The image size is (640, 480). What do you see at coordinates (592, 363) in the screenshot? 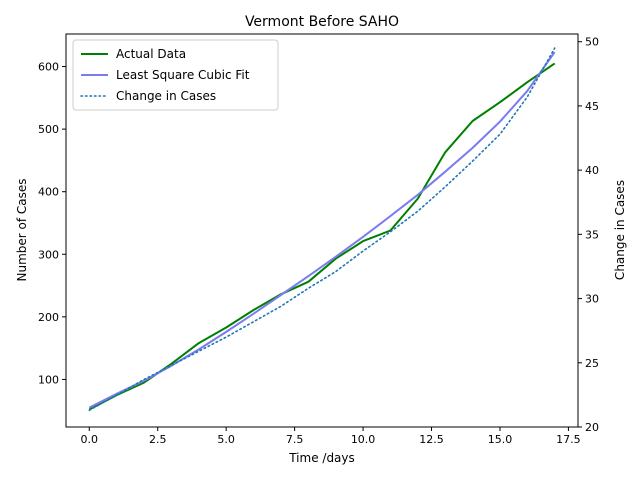
I see `y2-tick-label: 25` at bounding box center [592, 363].